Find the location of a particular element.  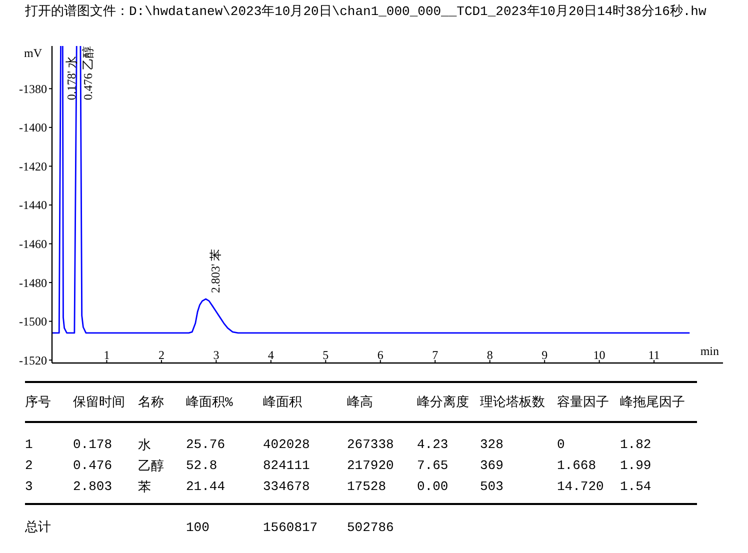

text: 334678 is located at coordinates (286, 486).